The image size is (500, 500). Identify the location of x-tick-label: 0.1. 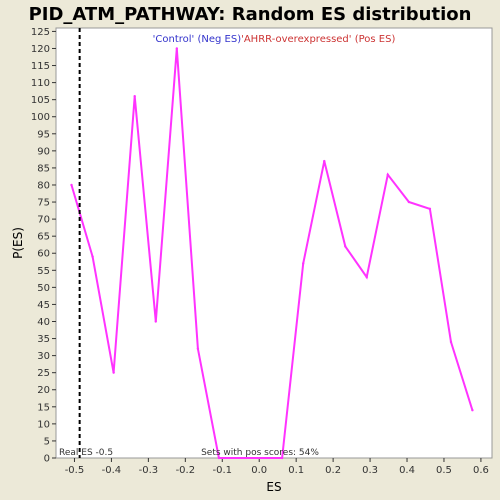
(296, 470).